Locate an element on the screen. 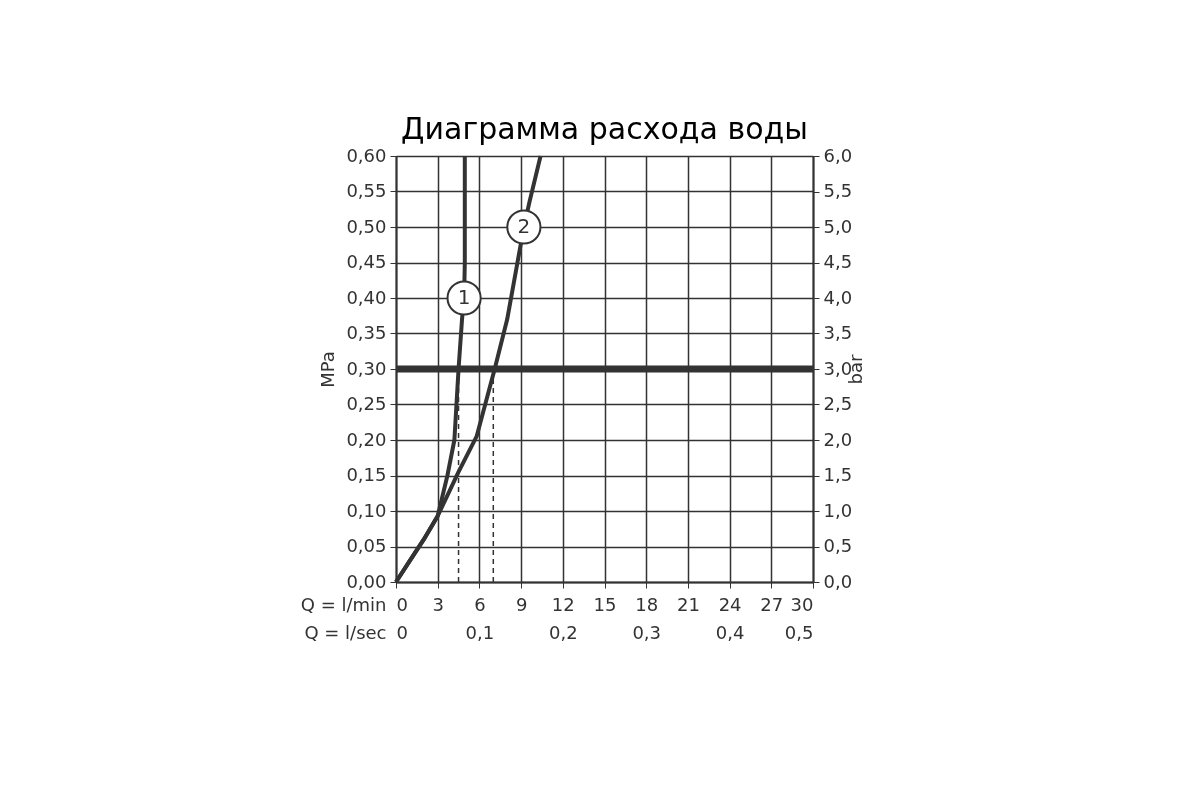 The width and height of the screenshot is (1200, 800). x2-tick-label: 0,2 is located at coordinates (563, 632).